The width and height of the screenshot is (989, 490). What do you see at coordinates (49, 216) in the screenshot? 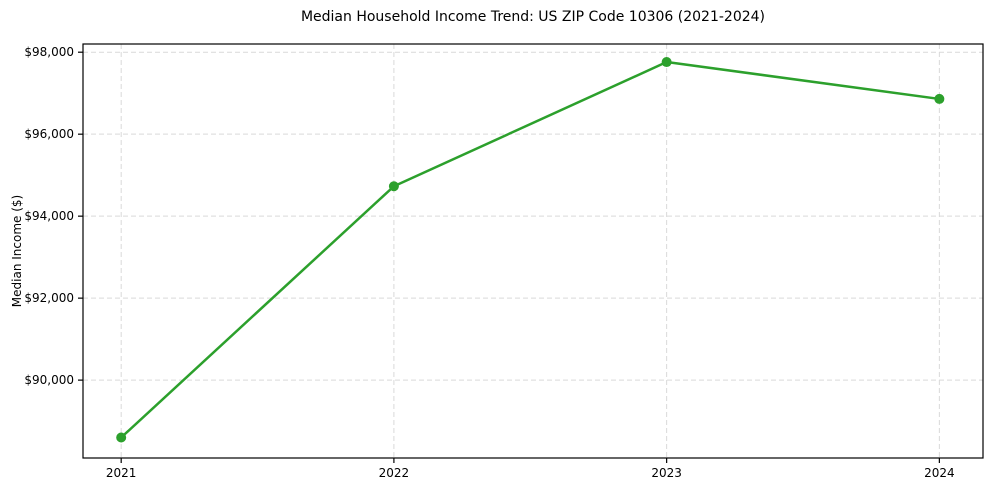
I see `y-tick-label: $94,000` at bounding box center [49, 216].